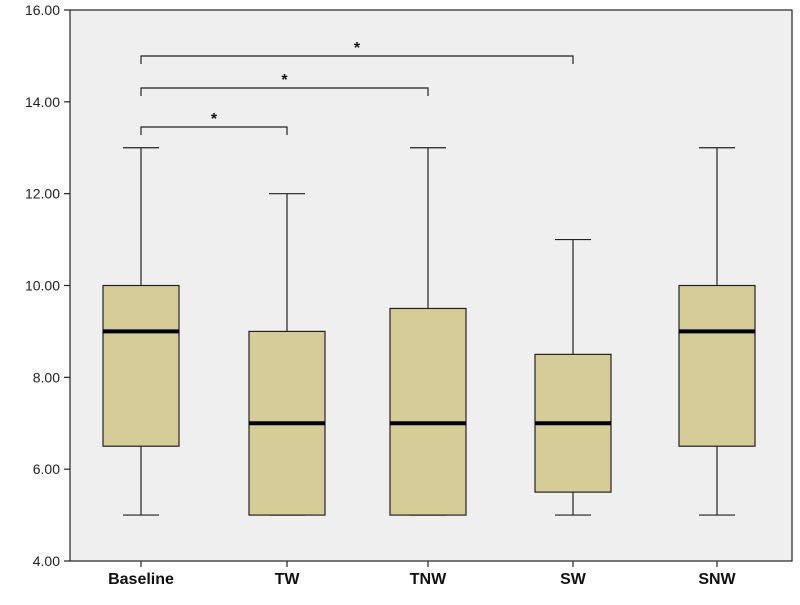 The image size is (800, 605). I want to click on y-tick-label: 14.00, so click(42, 102).